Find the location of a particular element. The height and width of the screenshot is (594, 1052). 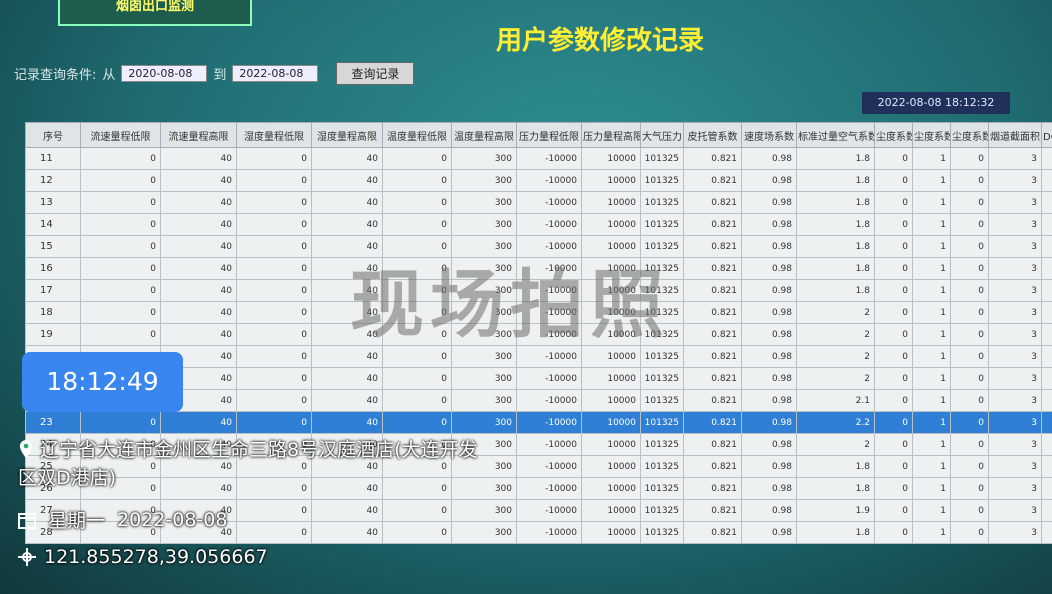

column-header: 大气压力 is located at coordinates (662, 135).